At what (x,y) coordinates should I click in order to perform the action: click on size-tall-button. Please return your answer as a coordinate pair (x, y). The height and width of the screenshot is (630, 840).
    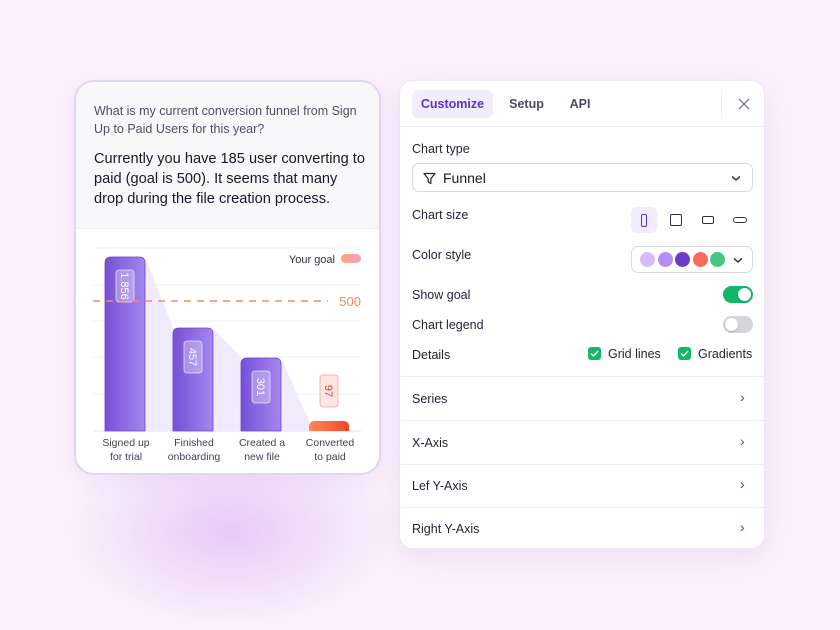
    Looking at the image, I should click on (644, 220).